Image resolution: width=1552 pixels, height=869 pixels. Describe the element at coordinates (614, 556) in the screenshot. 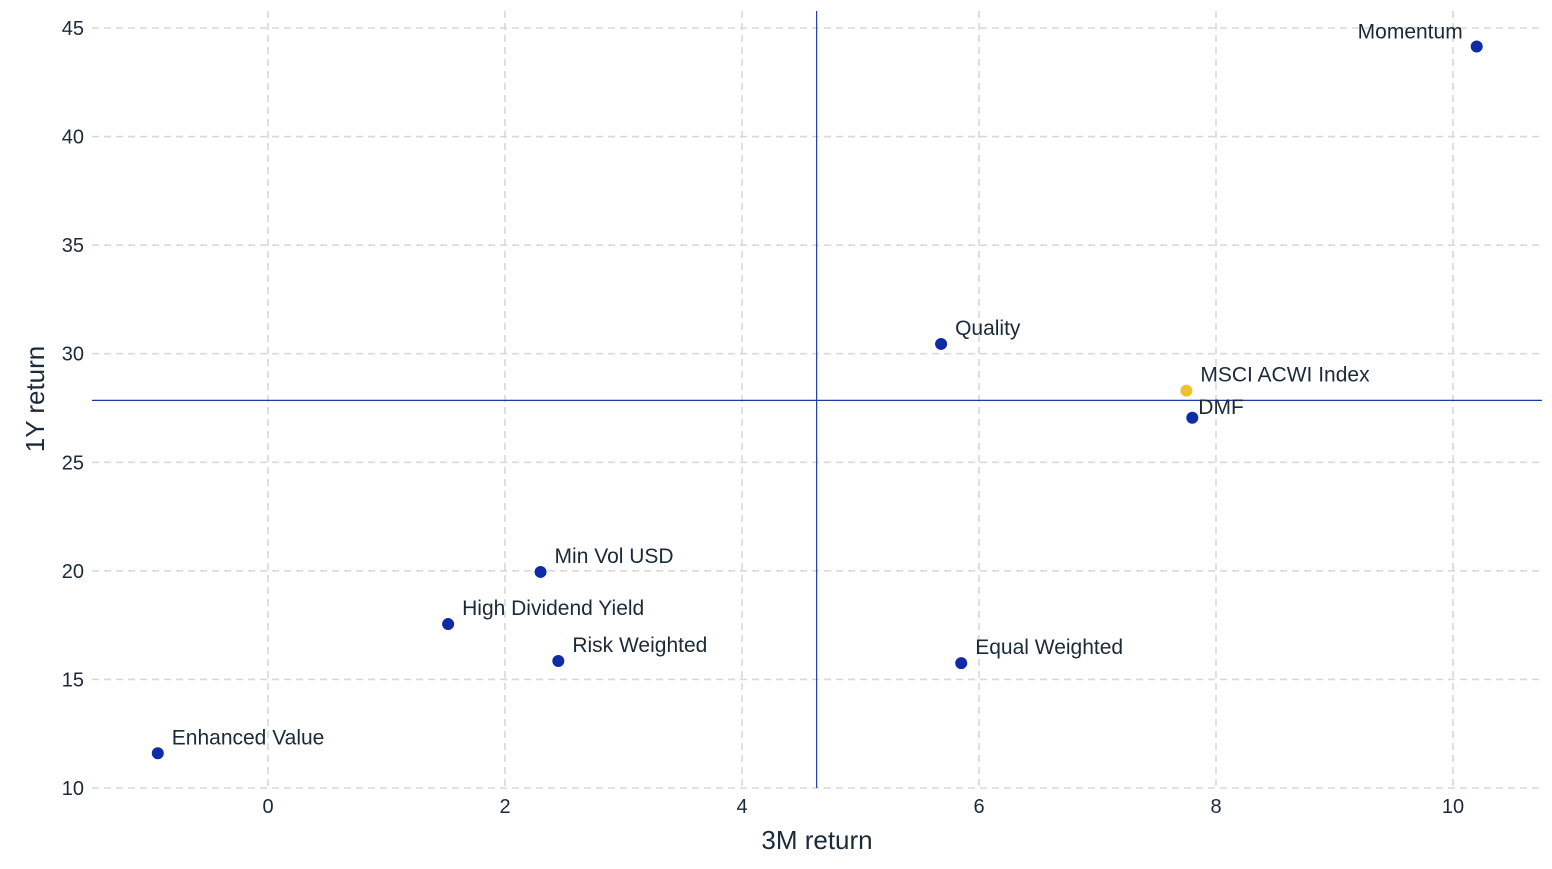

I see `point-label-min-vol-usd: Min Vol USD` at that location.